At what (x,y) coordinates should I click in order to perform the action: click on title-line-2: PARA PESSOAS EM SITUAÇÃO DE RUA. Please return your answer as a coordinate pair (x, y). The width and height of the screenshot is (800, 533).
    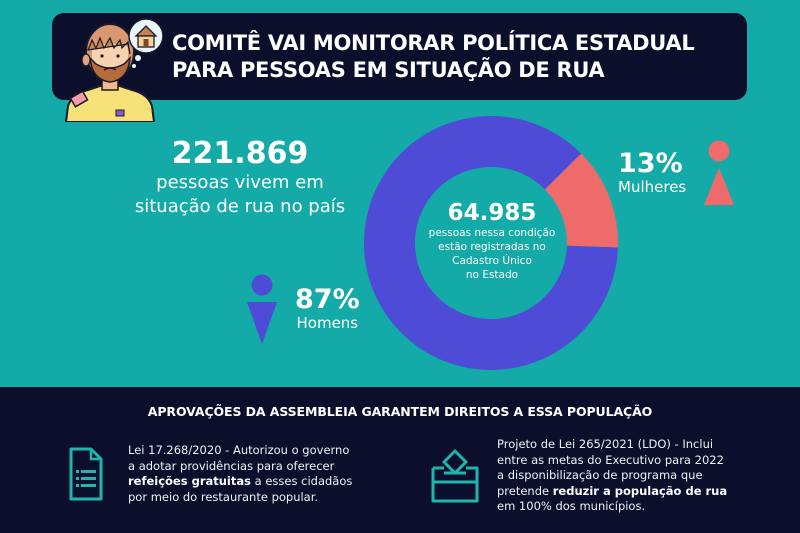
    Looking at the image, I should click on (388, 70).